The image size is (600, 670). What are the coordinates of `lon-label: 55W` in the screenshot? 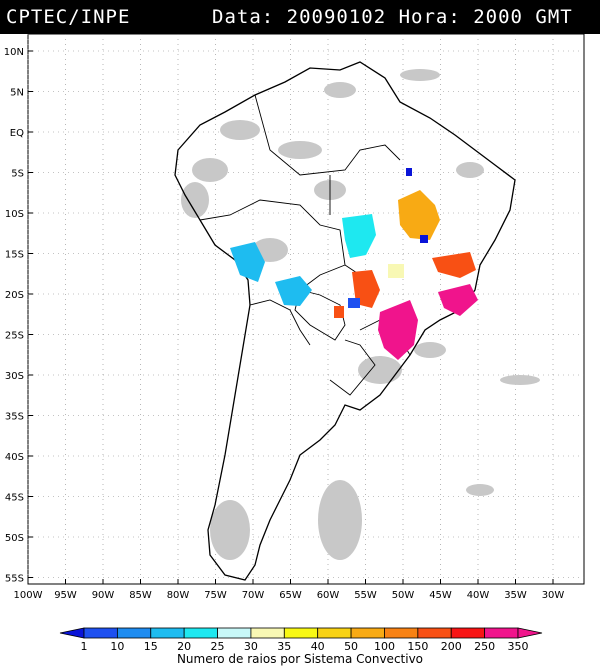 It's located at (365, 595).